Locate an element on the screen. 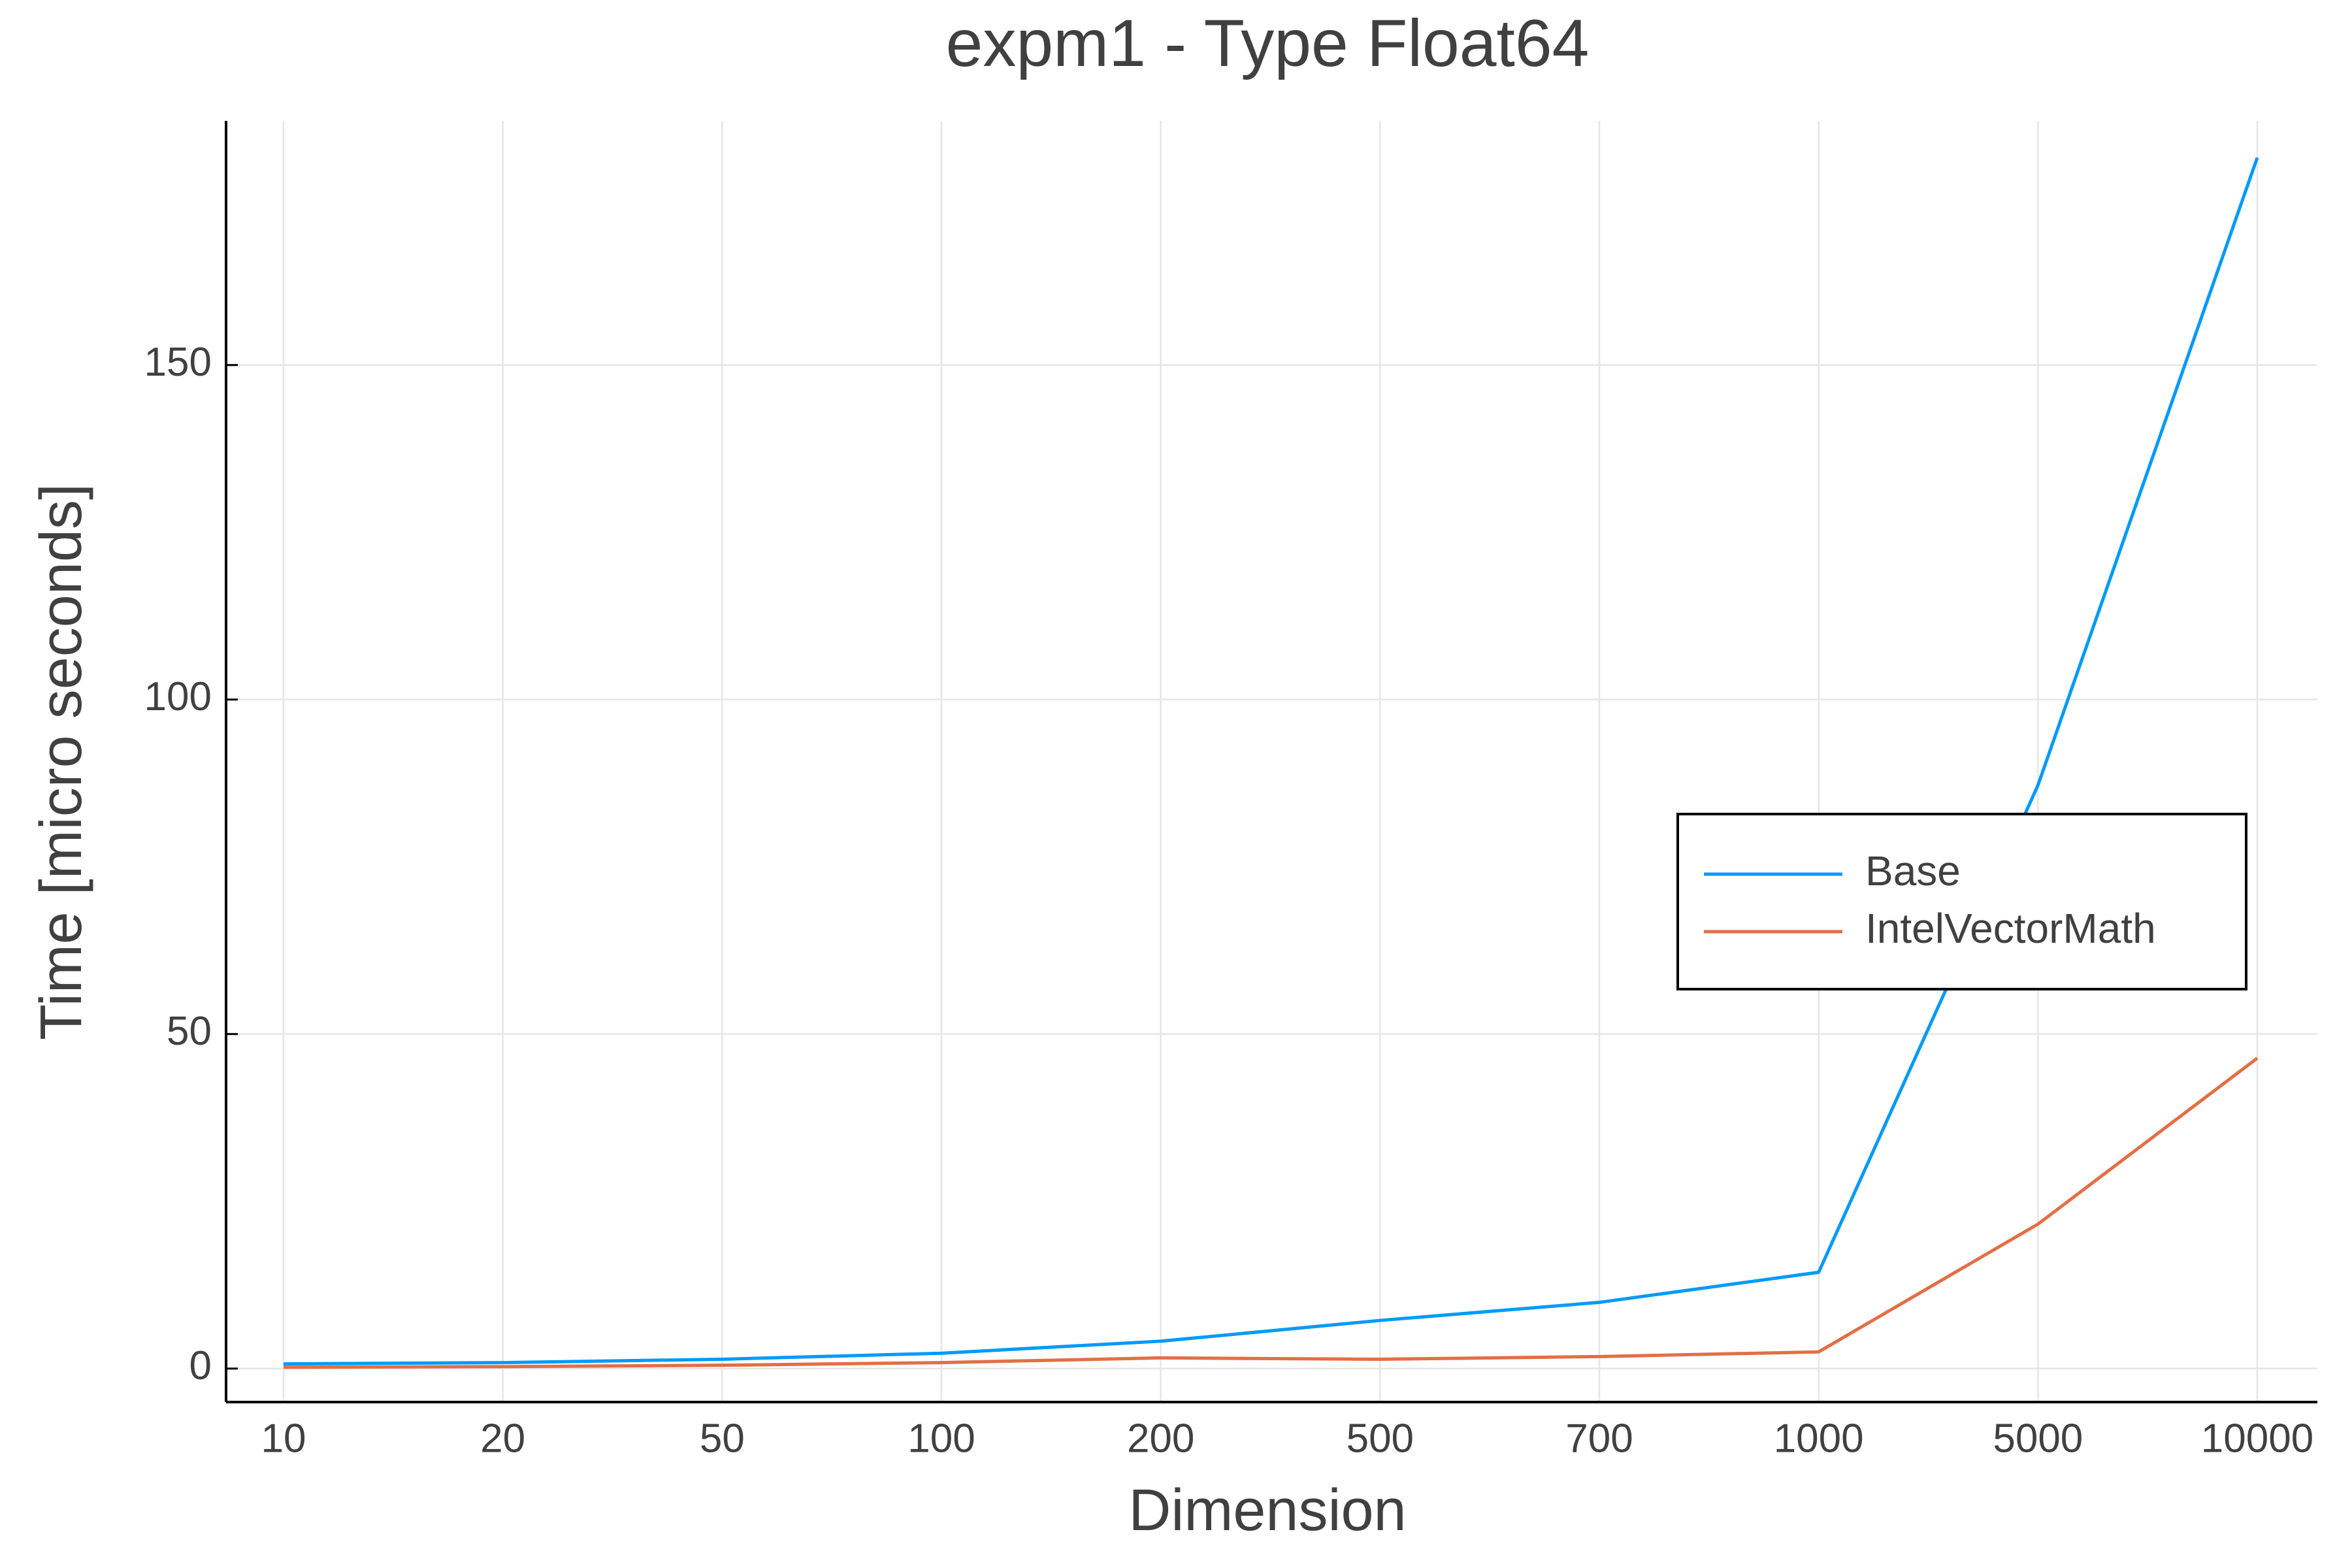  y-tick-label: 100 is located at coordinates (178, 696).